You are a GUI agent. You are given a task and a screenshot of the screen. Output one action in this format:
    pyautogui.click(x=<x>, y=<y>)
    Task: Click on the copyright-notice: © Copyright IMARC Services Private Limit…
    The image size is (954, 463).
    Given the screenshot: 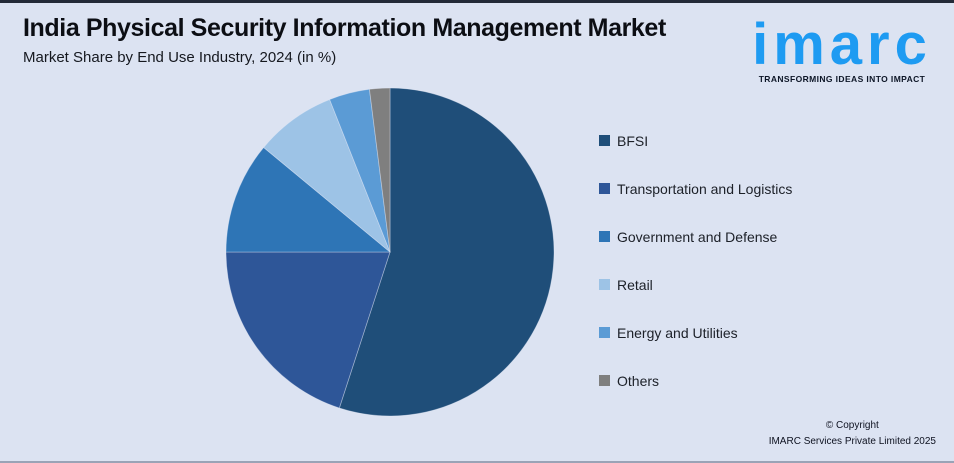 What is the action you would take?
    pyautogui.click(x=852, y=433)
    